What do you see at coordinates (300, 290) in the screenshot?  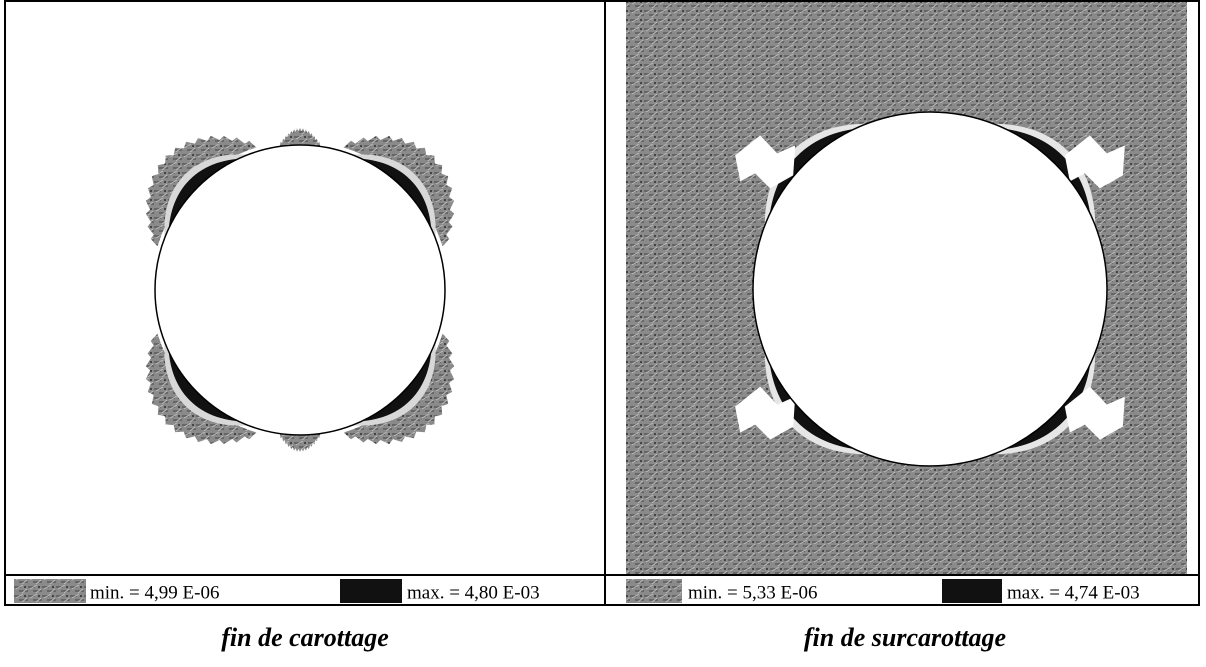 I see `borehole` at bounding box center [300, 290].